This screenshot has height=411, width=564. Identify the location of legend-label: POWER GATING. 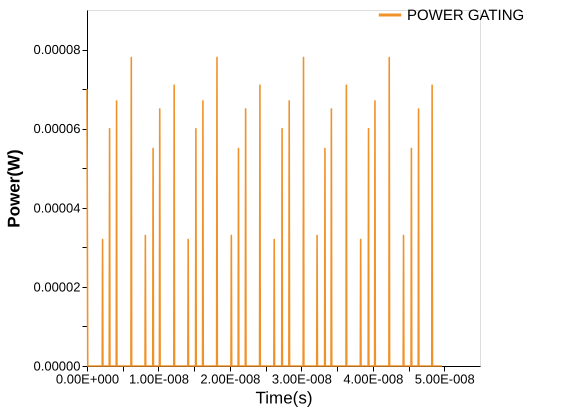
(465, 15).